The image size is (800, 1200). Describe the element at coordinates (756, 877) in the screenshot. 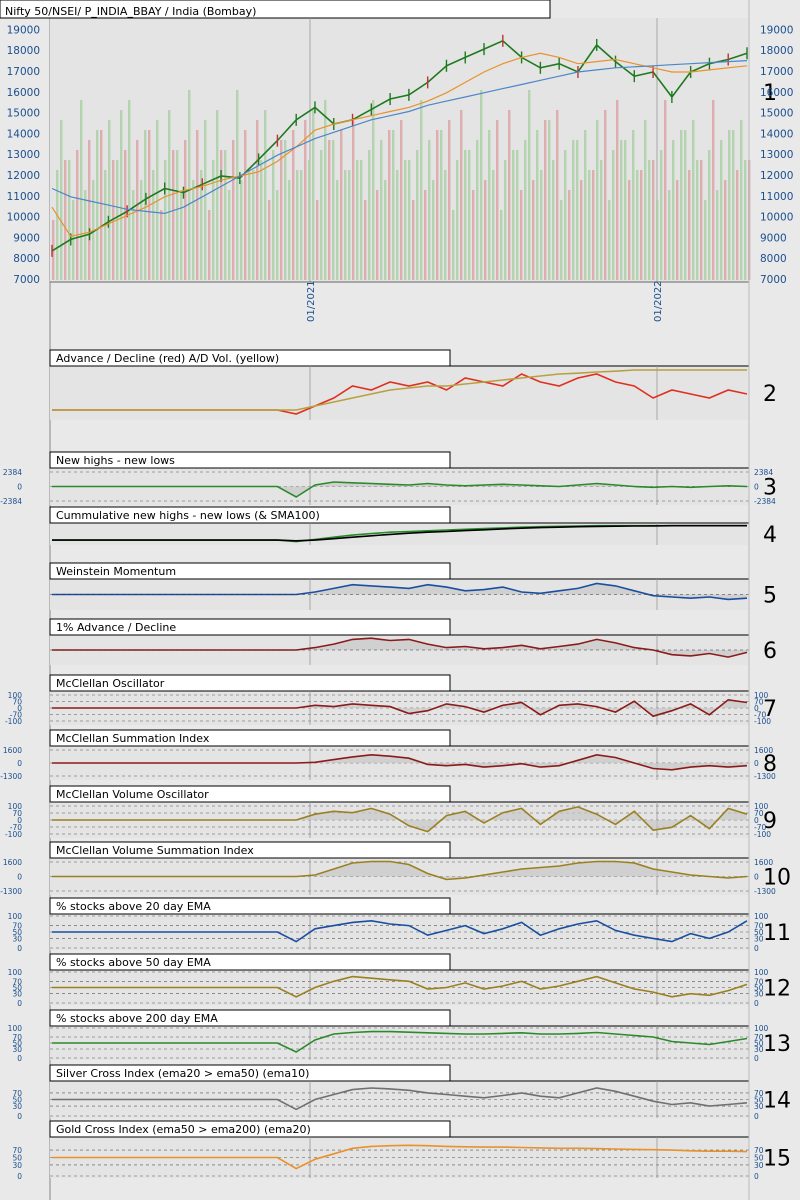

I see `panel-10-ytick-right: 0` at that location.